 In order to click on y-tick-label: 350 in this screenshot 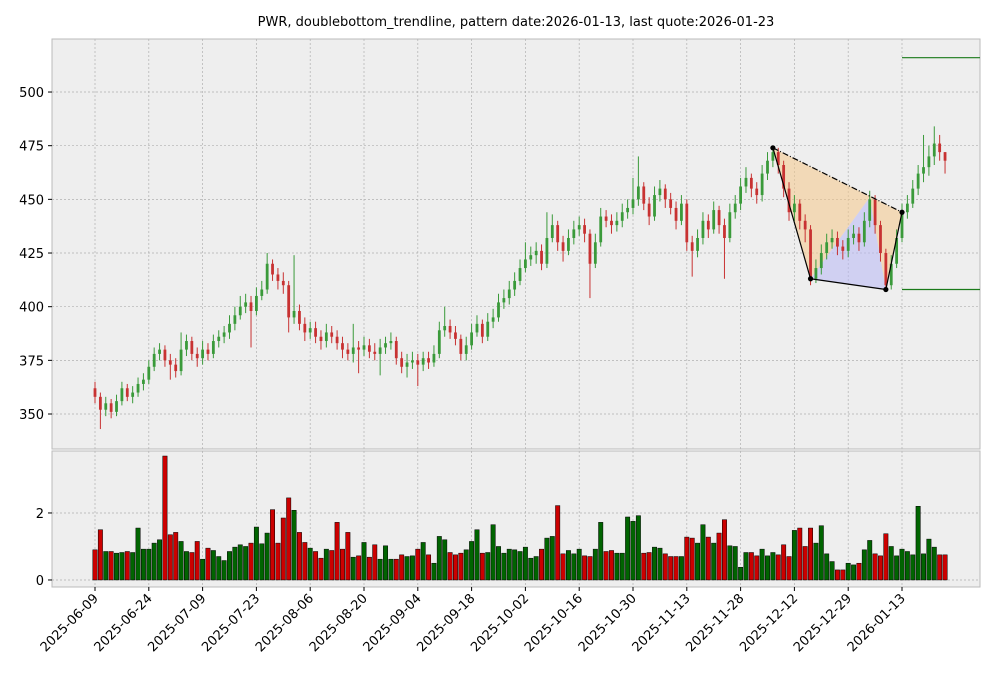, I will do `click(31, 415)`.